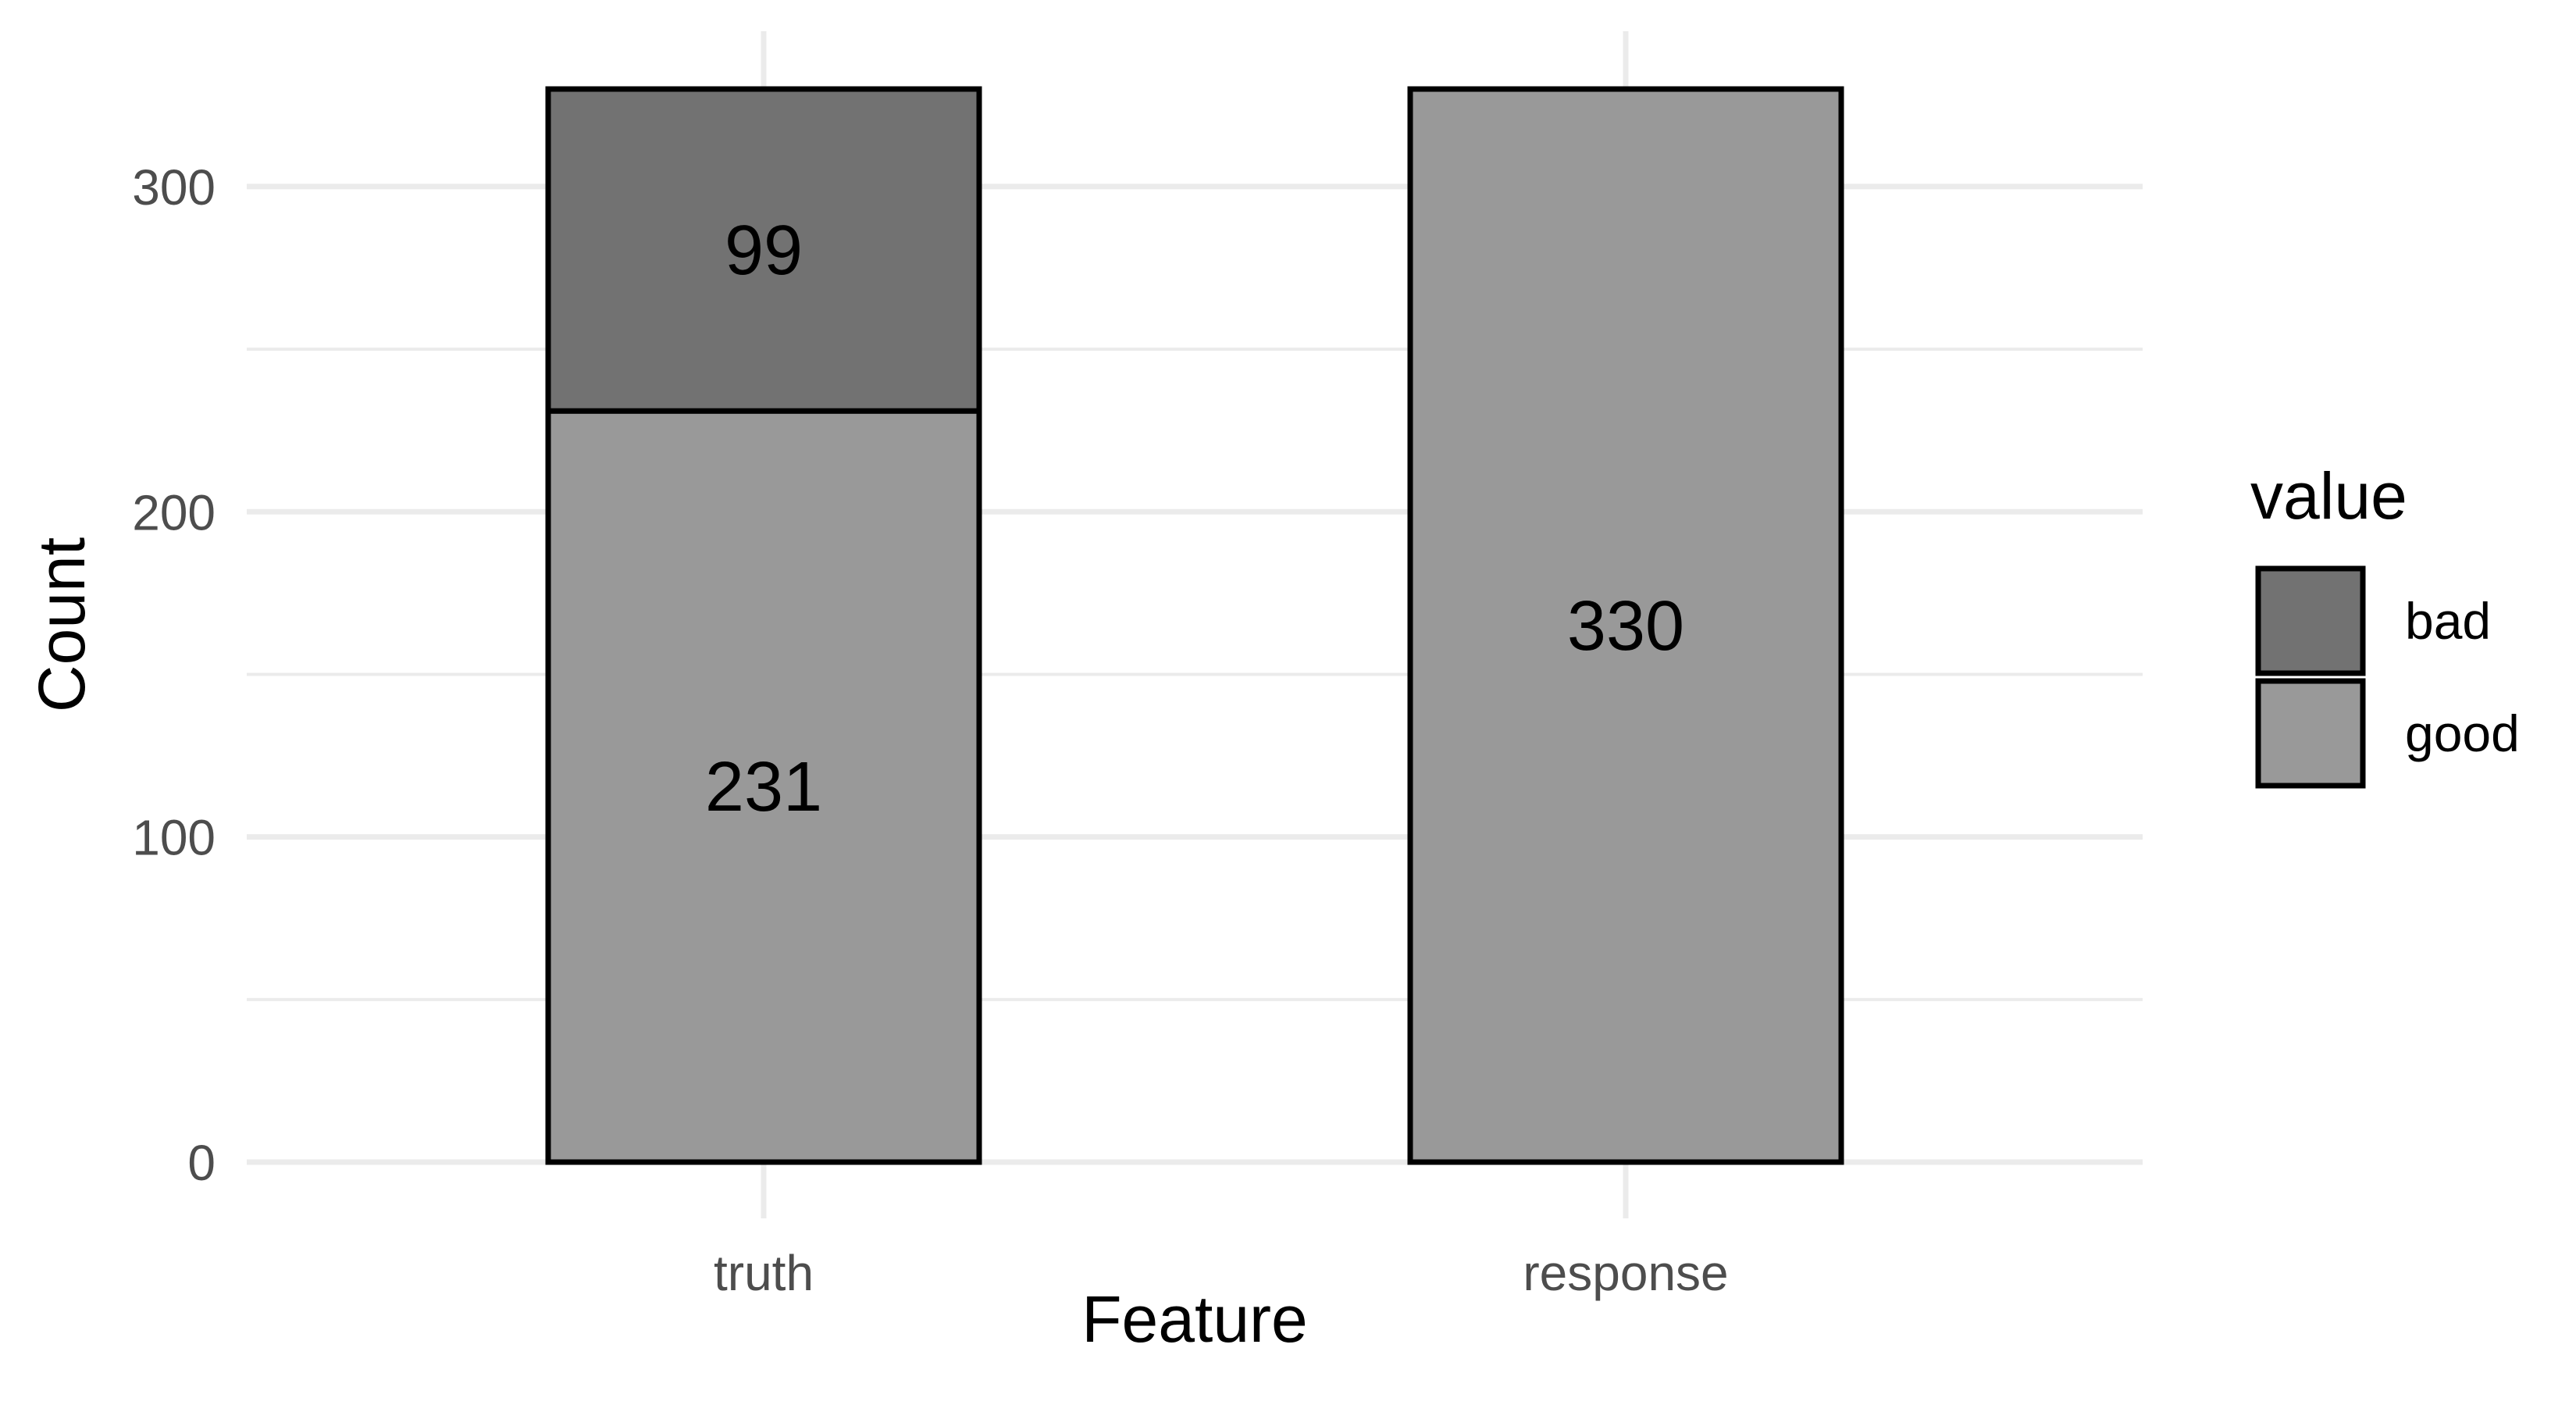 This screenshot has width=2576, height=1405. Describe the element at coordinates (201, 1163) in the screenshot. I see `y-tick-label: 0` at that location.